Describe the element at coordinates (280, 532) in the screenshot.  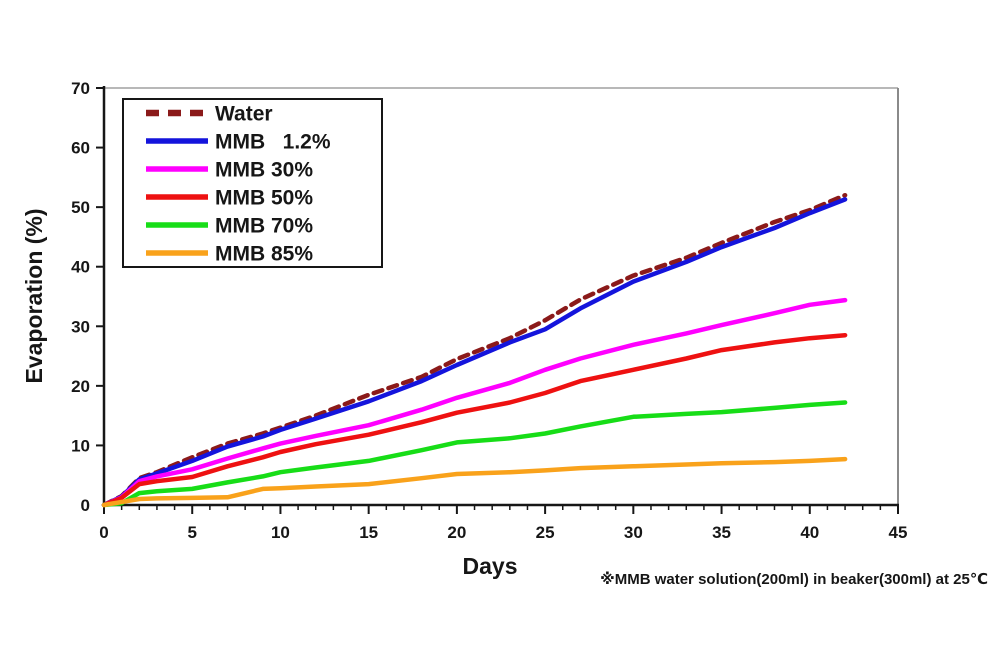
I see `x-tick-label: 10` at that location.